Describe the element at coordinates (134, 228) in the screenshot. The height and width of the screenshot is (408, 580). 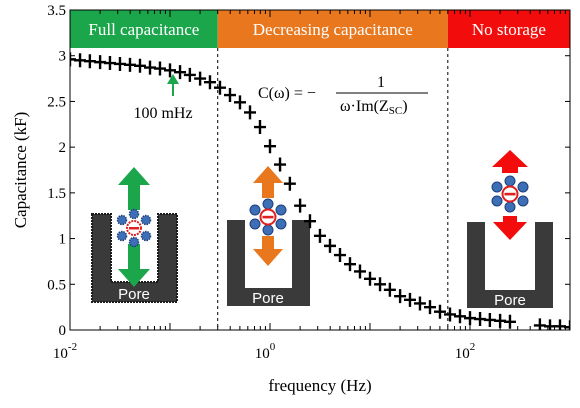
I see `ion-cluster-1-icon` at that location.